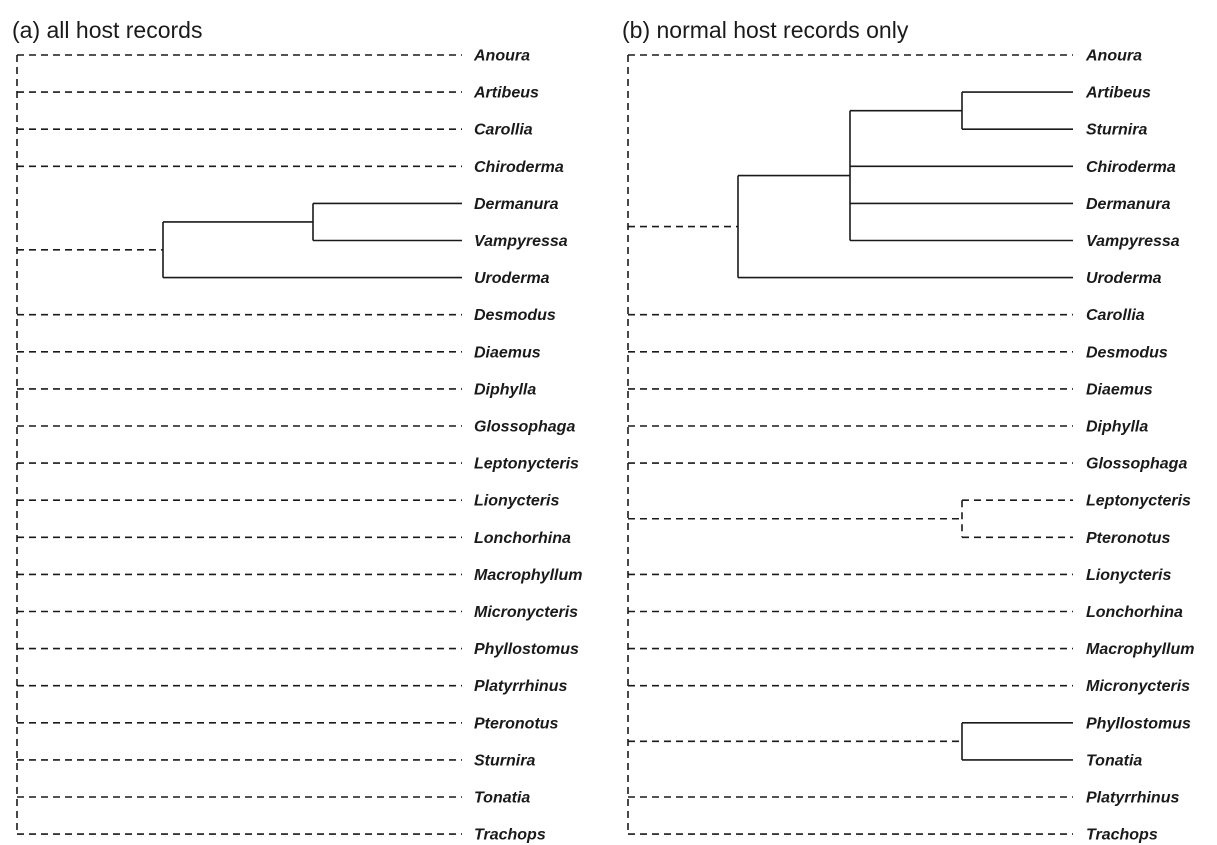 This screenshot has height=845, width=1217. What do you see at coordinates (765, 30) in the screenshot?
I see `panel-b-title: (b) normal host records only` at bounding box center [765, 30].